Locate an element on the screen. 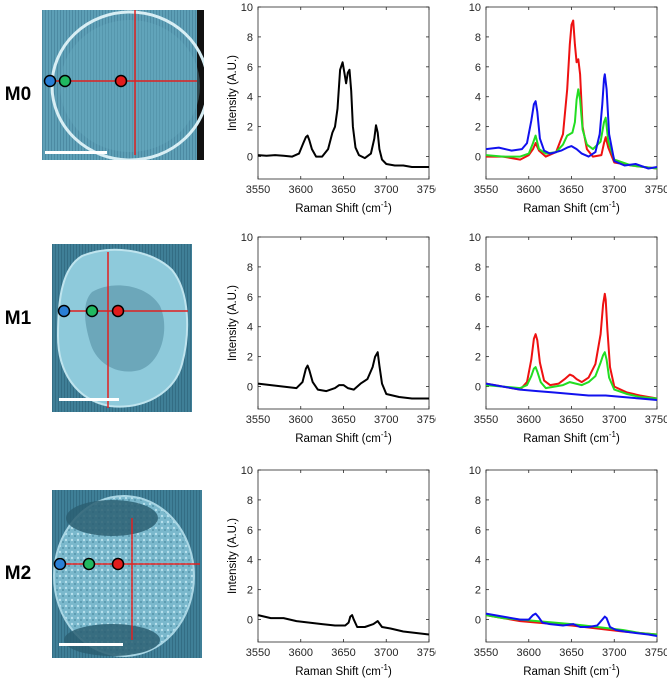  scale-bar is located at coordinates (76, 152).